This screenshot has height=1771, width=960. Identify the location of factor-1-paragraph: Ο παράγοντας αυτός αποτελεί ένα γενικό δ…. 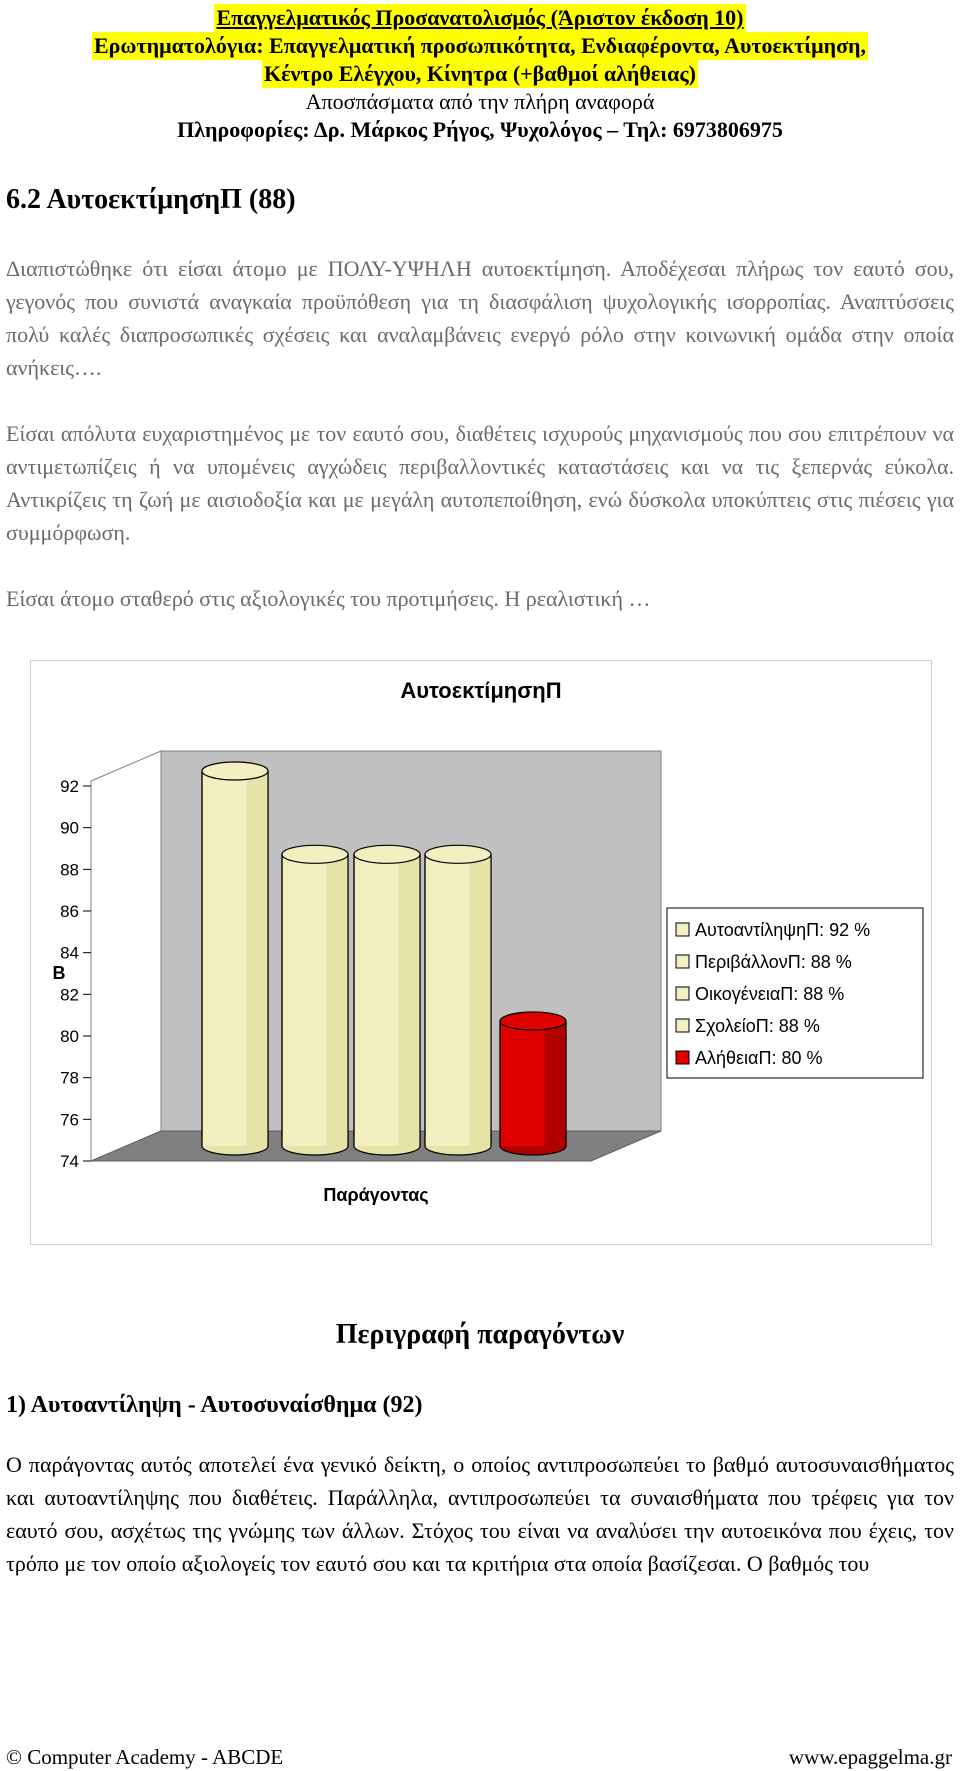
(480, 1514).